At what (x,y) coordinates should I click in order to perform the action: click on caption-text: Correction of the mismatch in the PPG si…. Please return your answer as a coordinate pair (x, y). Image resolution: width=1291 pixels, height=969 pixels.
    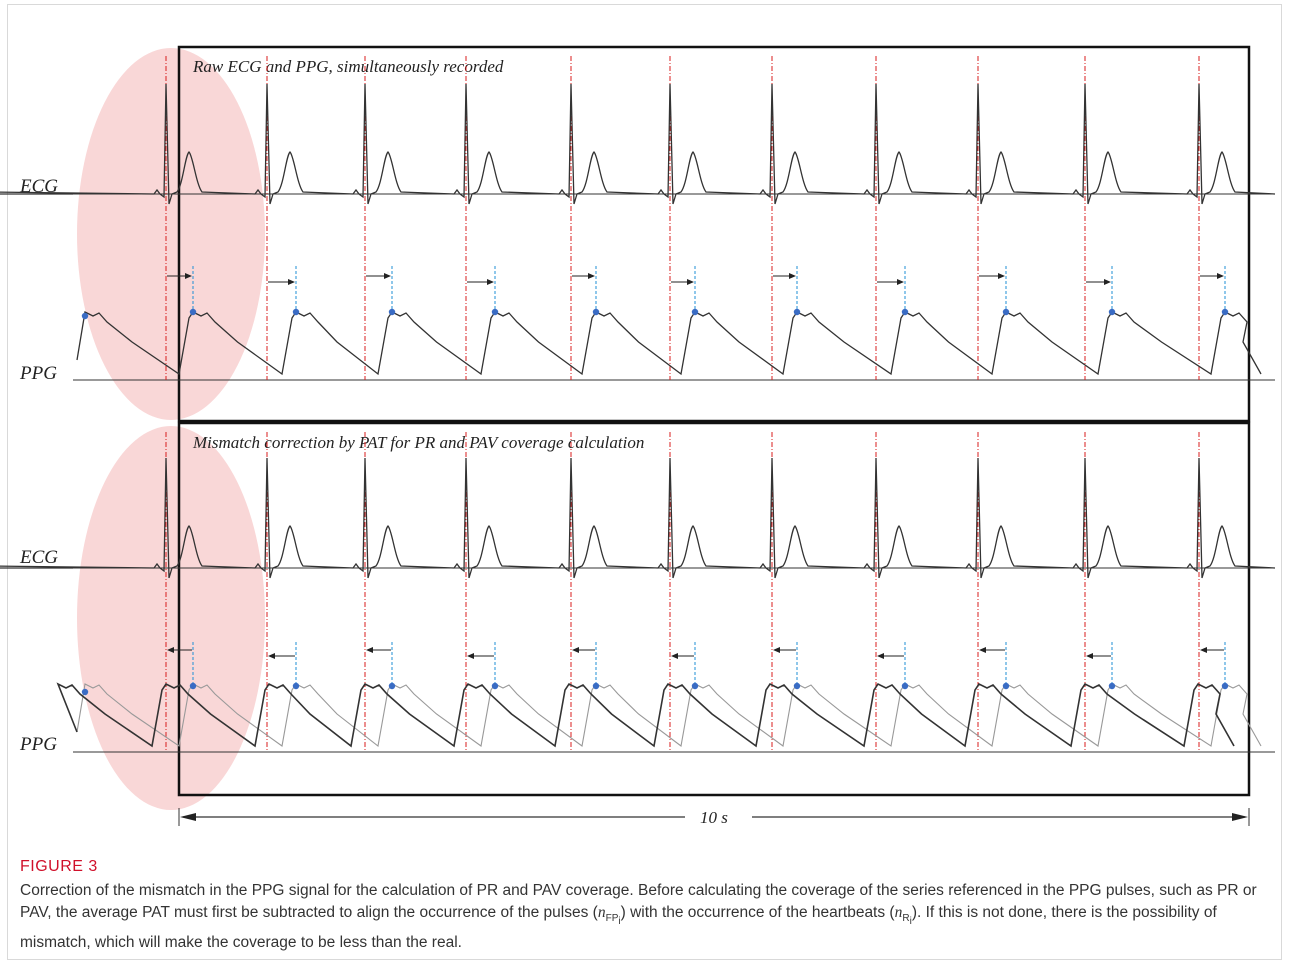
    Looking at the image, I should click on (638, 917).